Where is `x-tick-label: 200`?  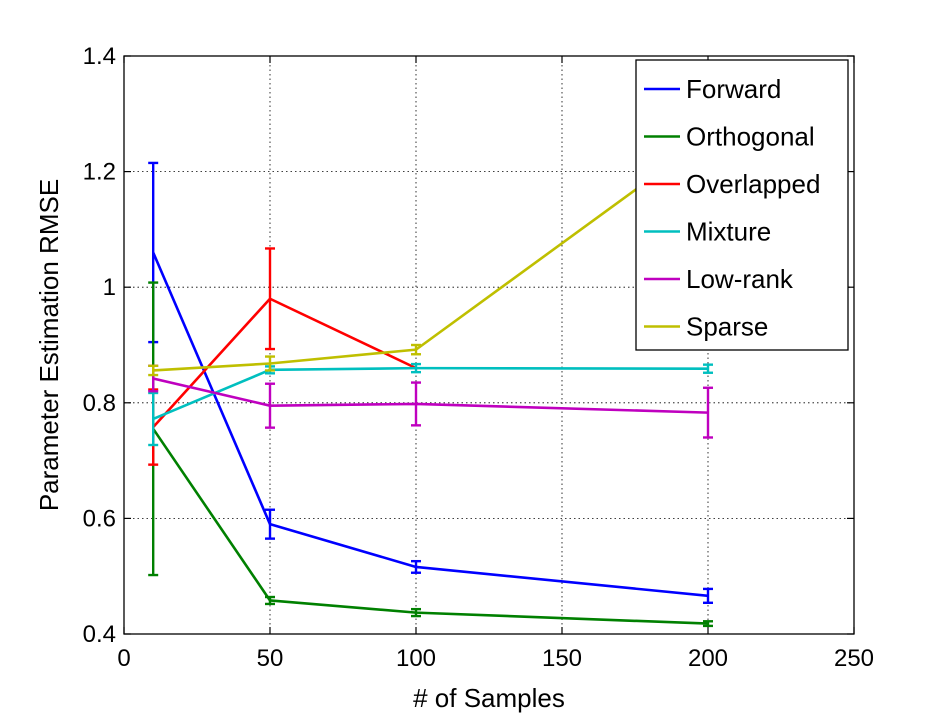 x-tick-label: 200 is located at coordinates (708, 658).